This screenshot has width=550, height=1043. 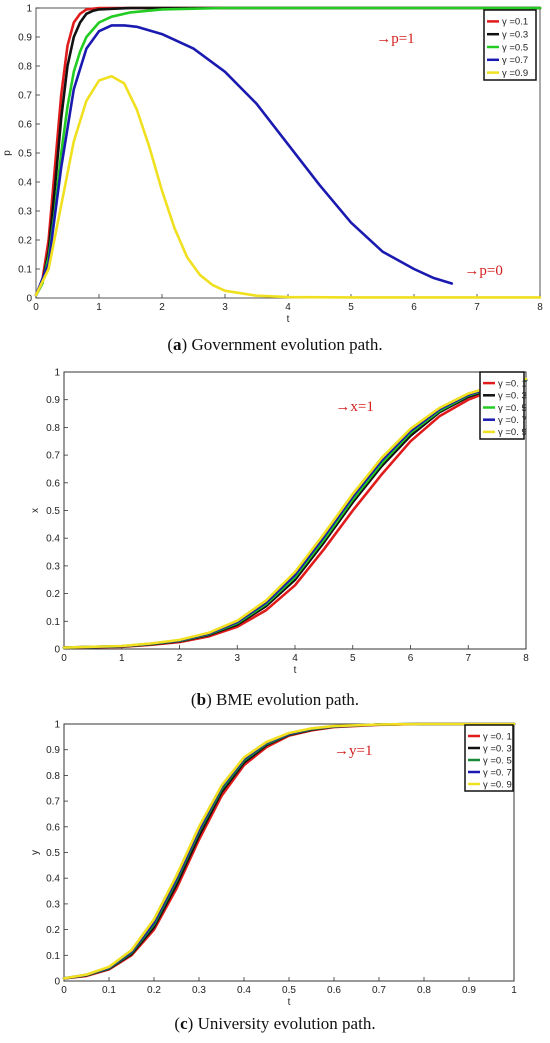 I want to click on legend-label: γ =0.7, so click(x=515, y=60).